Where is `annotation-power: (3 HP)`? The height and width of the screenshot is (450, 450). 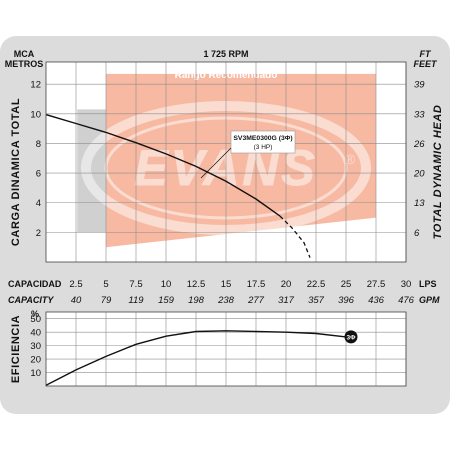
annotation-power: (3 HP) is located at coordinates (263, 147).